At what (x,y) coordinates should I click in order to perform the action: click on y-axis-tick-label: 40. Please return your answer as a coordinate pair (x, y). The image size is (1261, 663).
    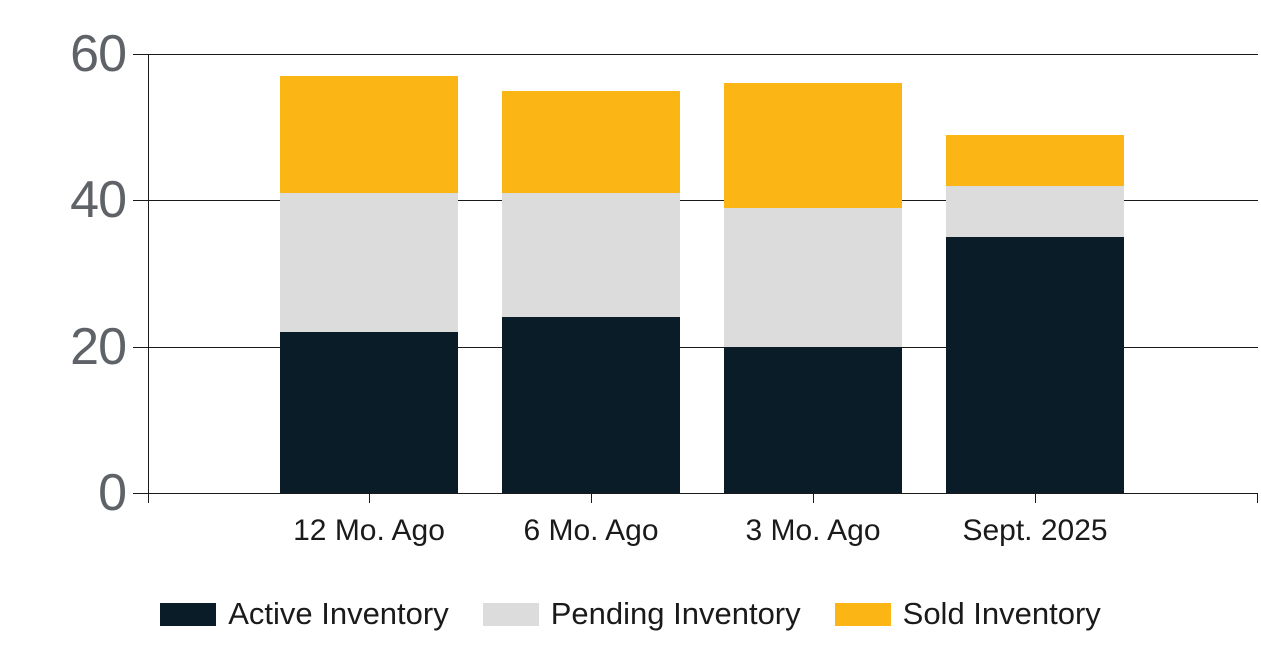
    Looking at the image, I should click on (98, 200).